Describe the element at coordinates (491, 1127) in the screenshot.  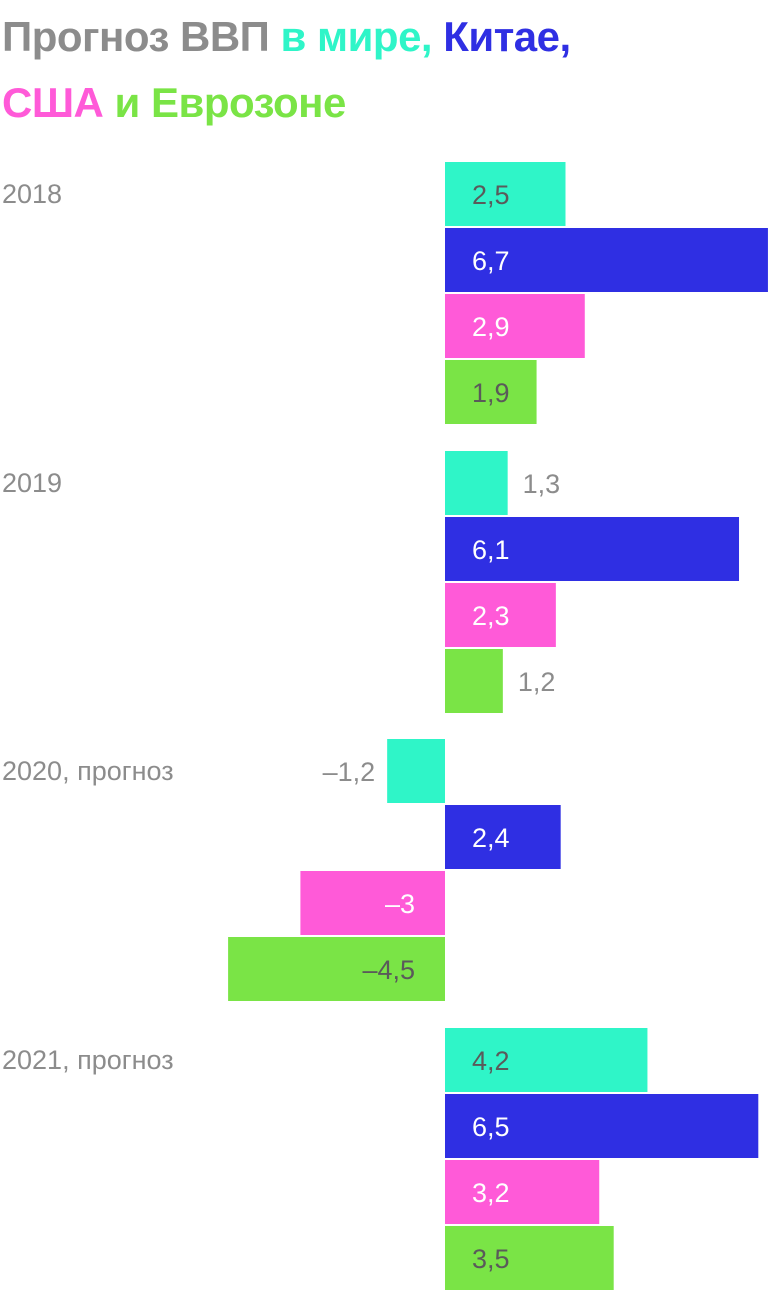
I see `data-label: 6,5` at that location.